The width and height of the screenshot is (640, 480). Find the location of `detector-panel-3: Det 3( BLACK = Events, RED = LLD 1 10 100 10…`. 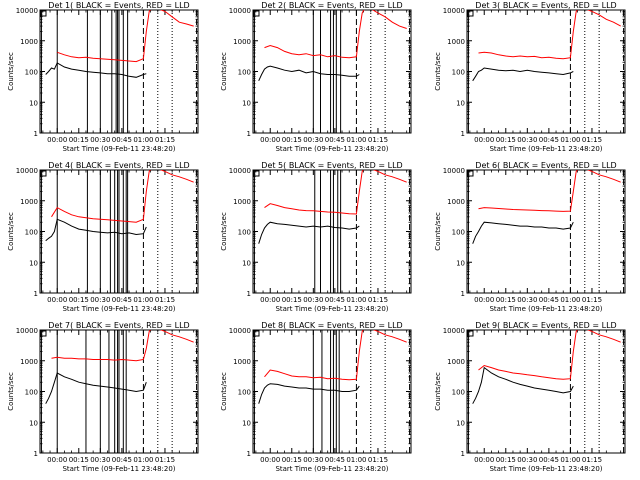

detector-panel-3: Det 3( BLACK = Events, RED = LLD 1 10 100 10… is located at coordinates (530, 77).